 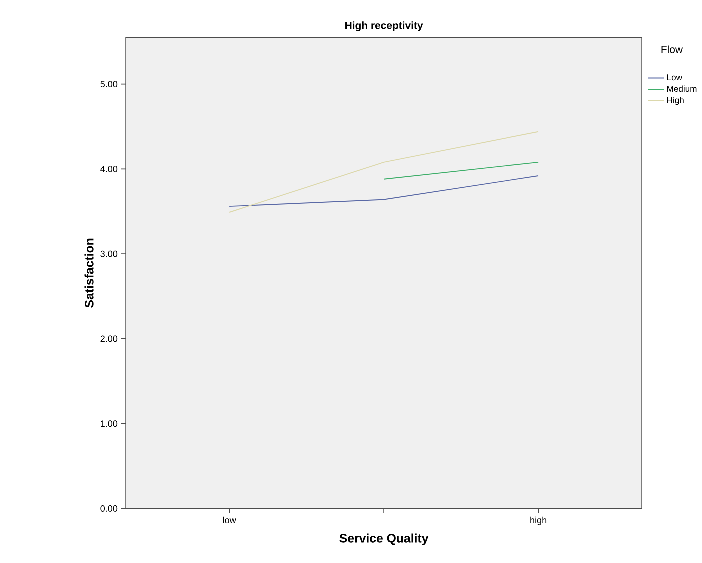 What do you see at coordinates (109, 423) in the screenshot?
I see `y-tick-label: 1.00` at bounding box center [109, 423].